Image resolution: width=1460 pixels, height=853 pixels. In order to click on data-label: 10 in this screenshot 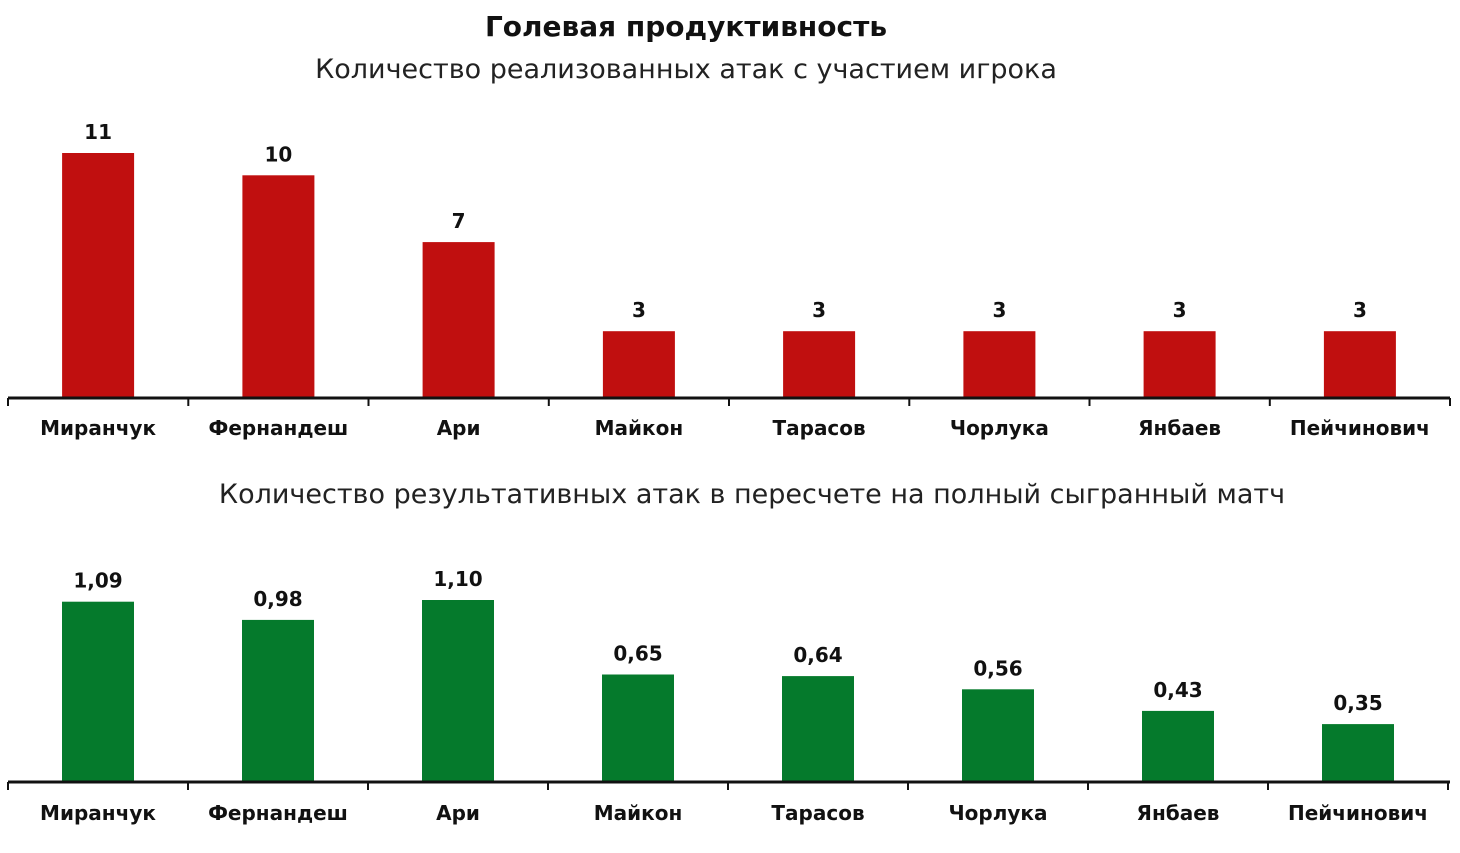, I will do `click(278, 154)`.